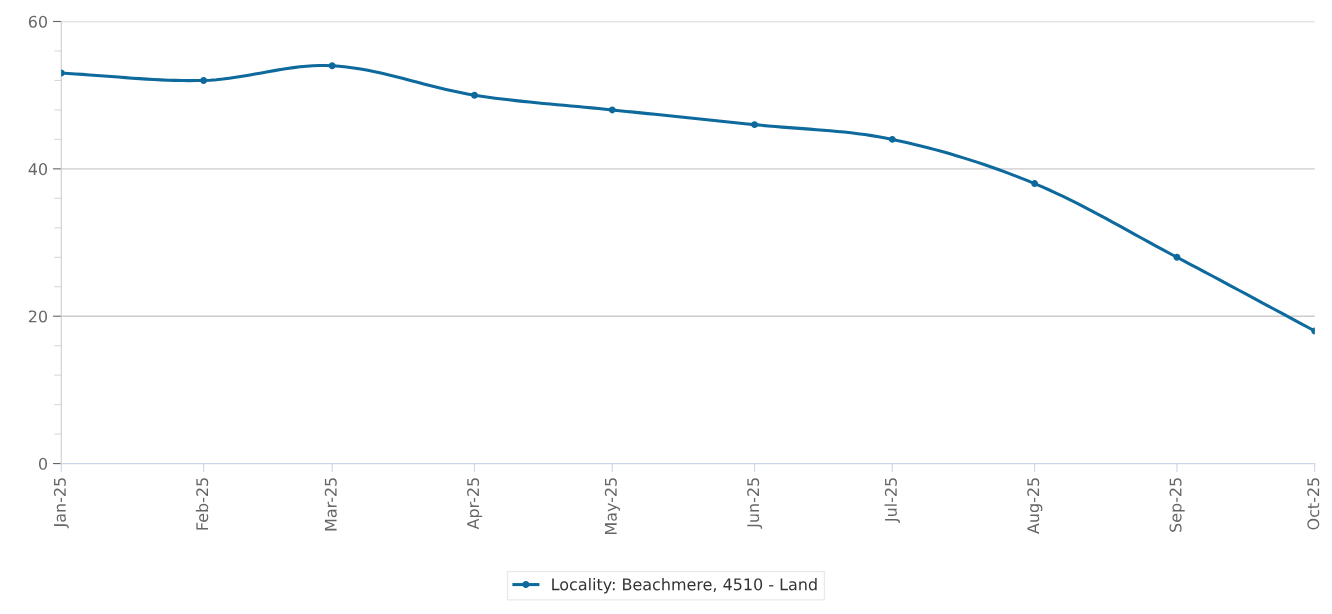 This screenshot has width=1332, height=614. What do you see at coordinates (43, 463) in the screenshot?
I see `y-tick-label: 0` at bounding box center [43, 463].